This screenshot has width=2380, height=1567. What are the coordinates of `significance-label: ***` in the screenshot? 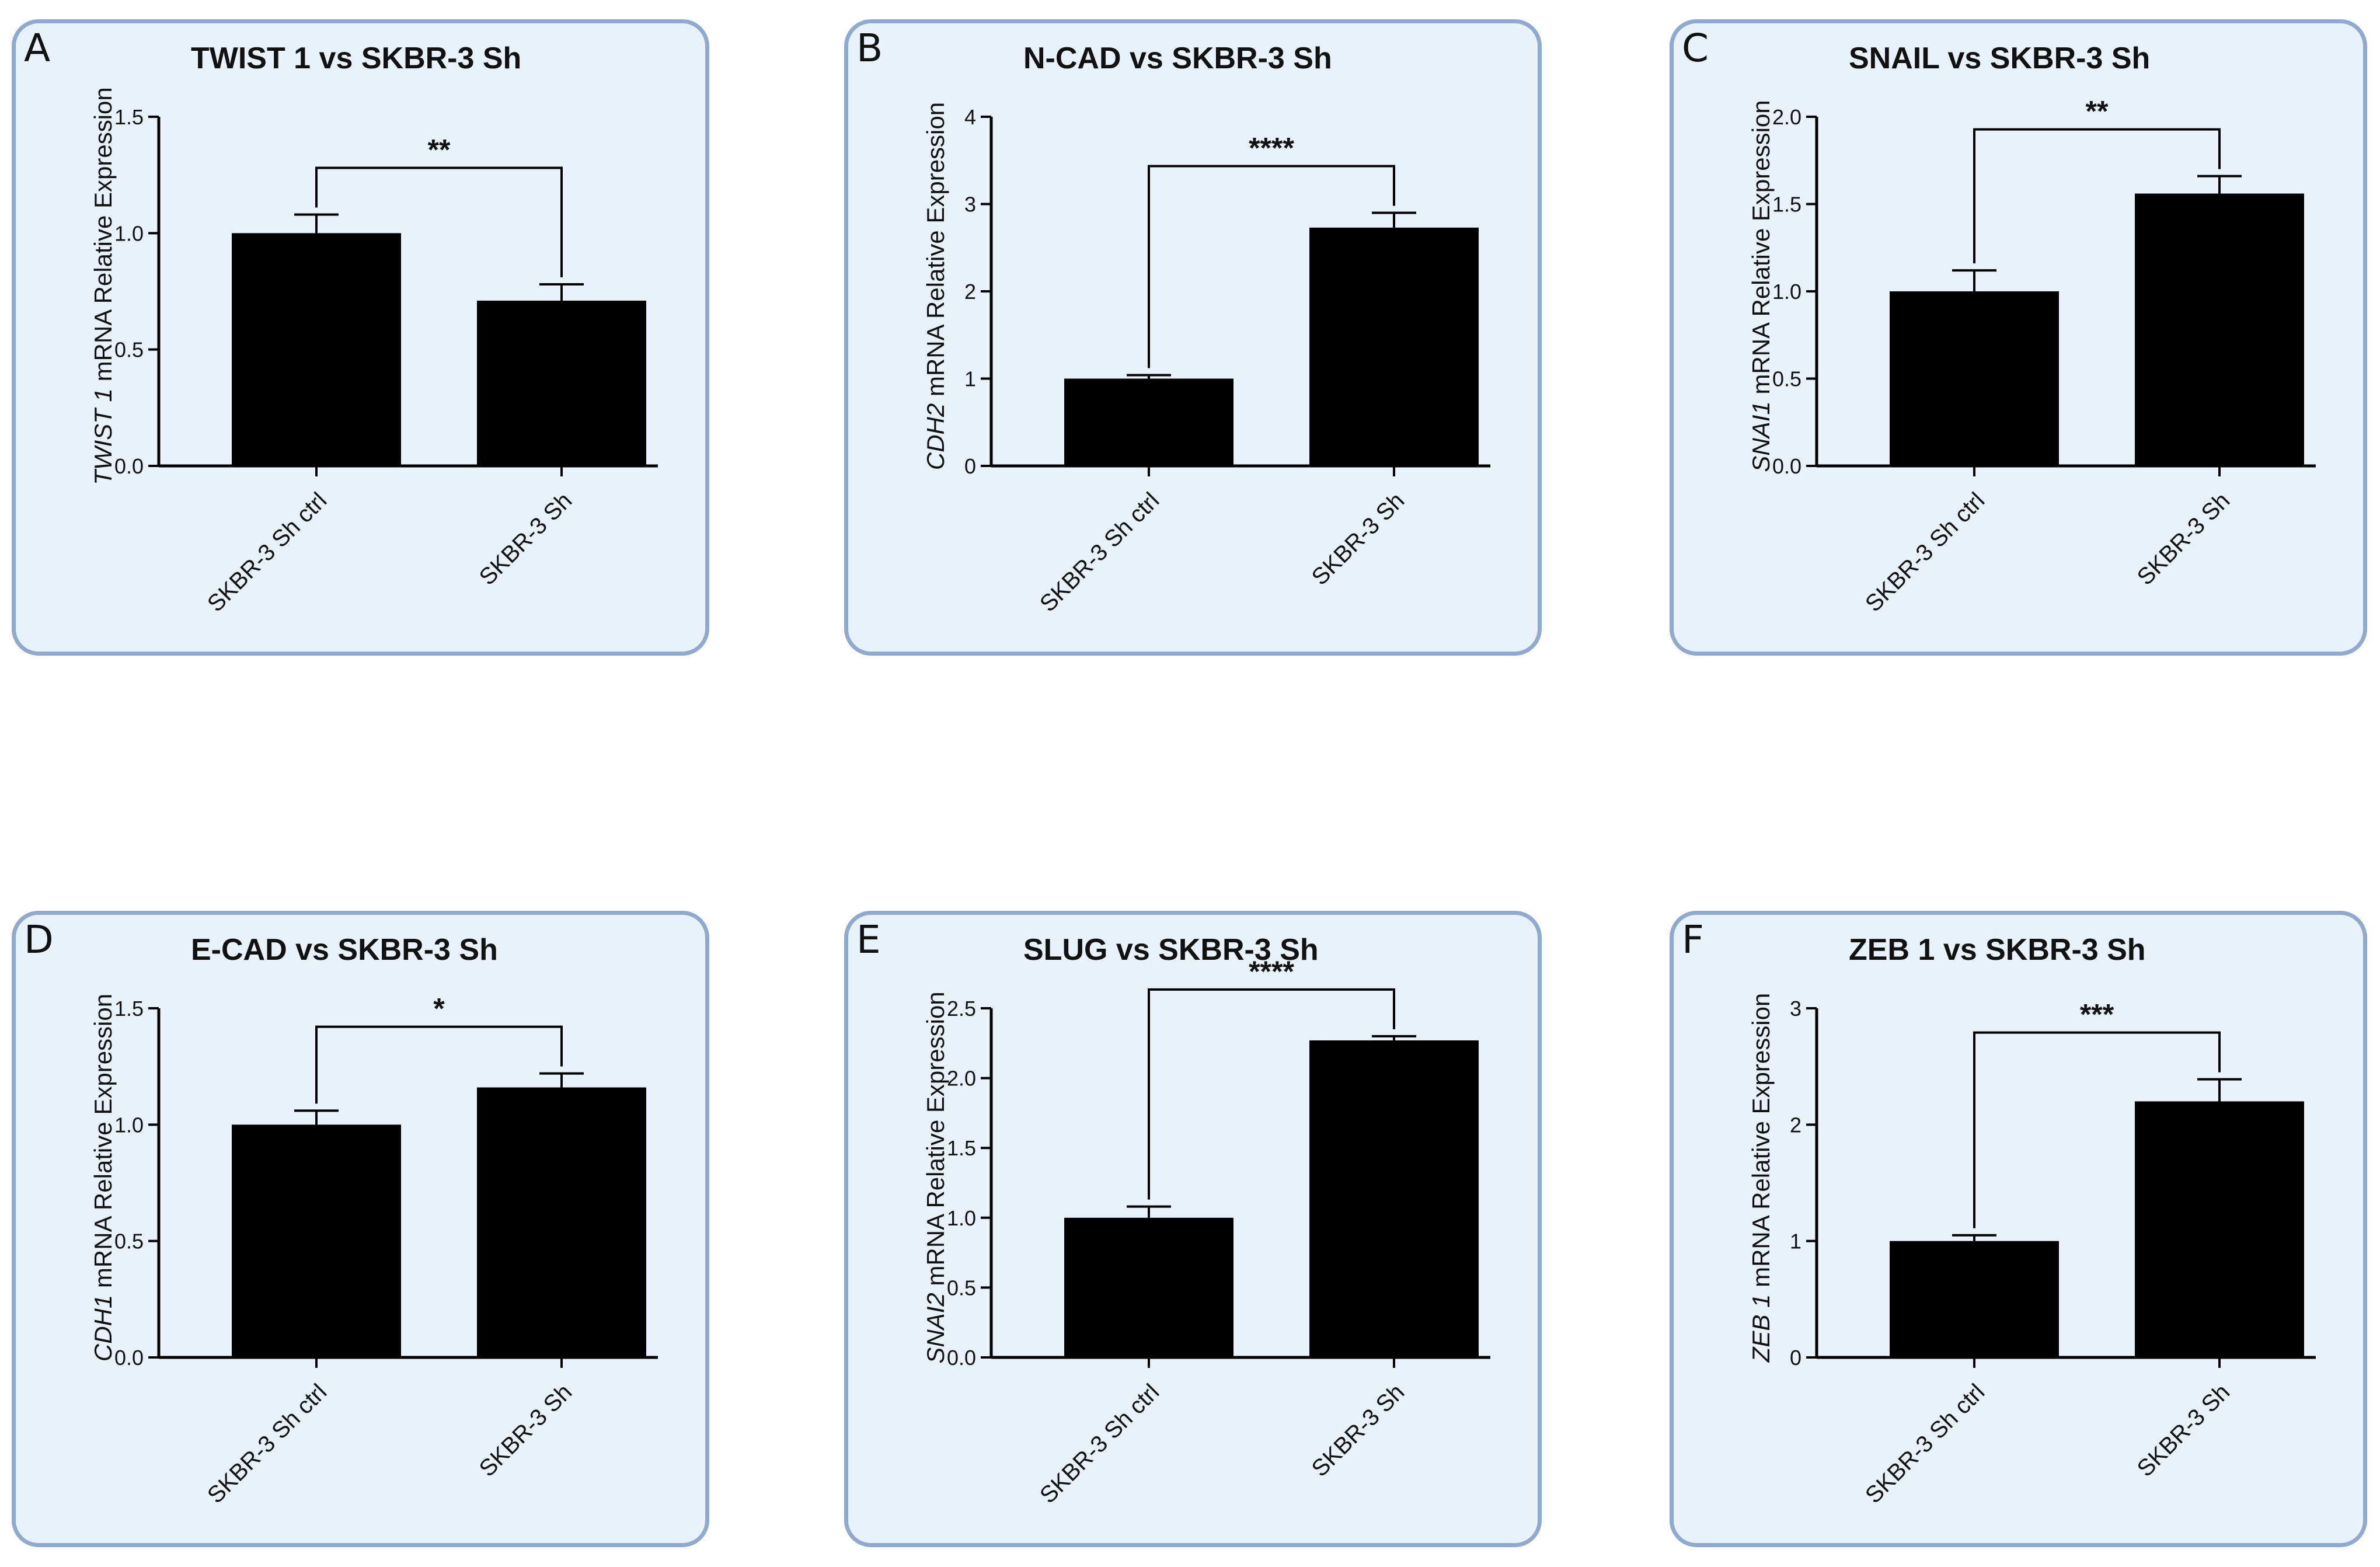 It's located at (2097, 1015).